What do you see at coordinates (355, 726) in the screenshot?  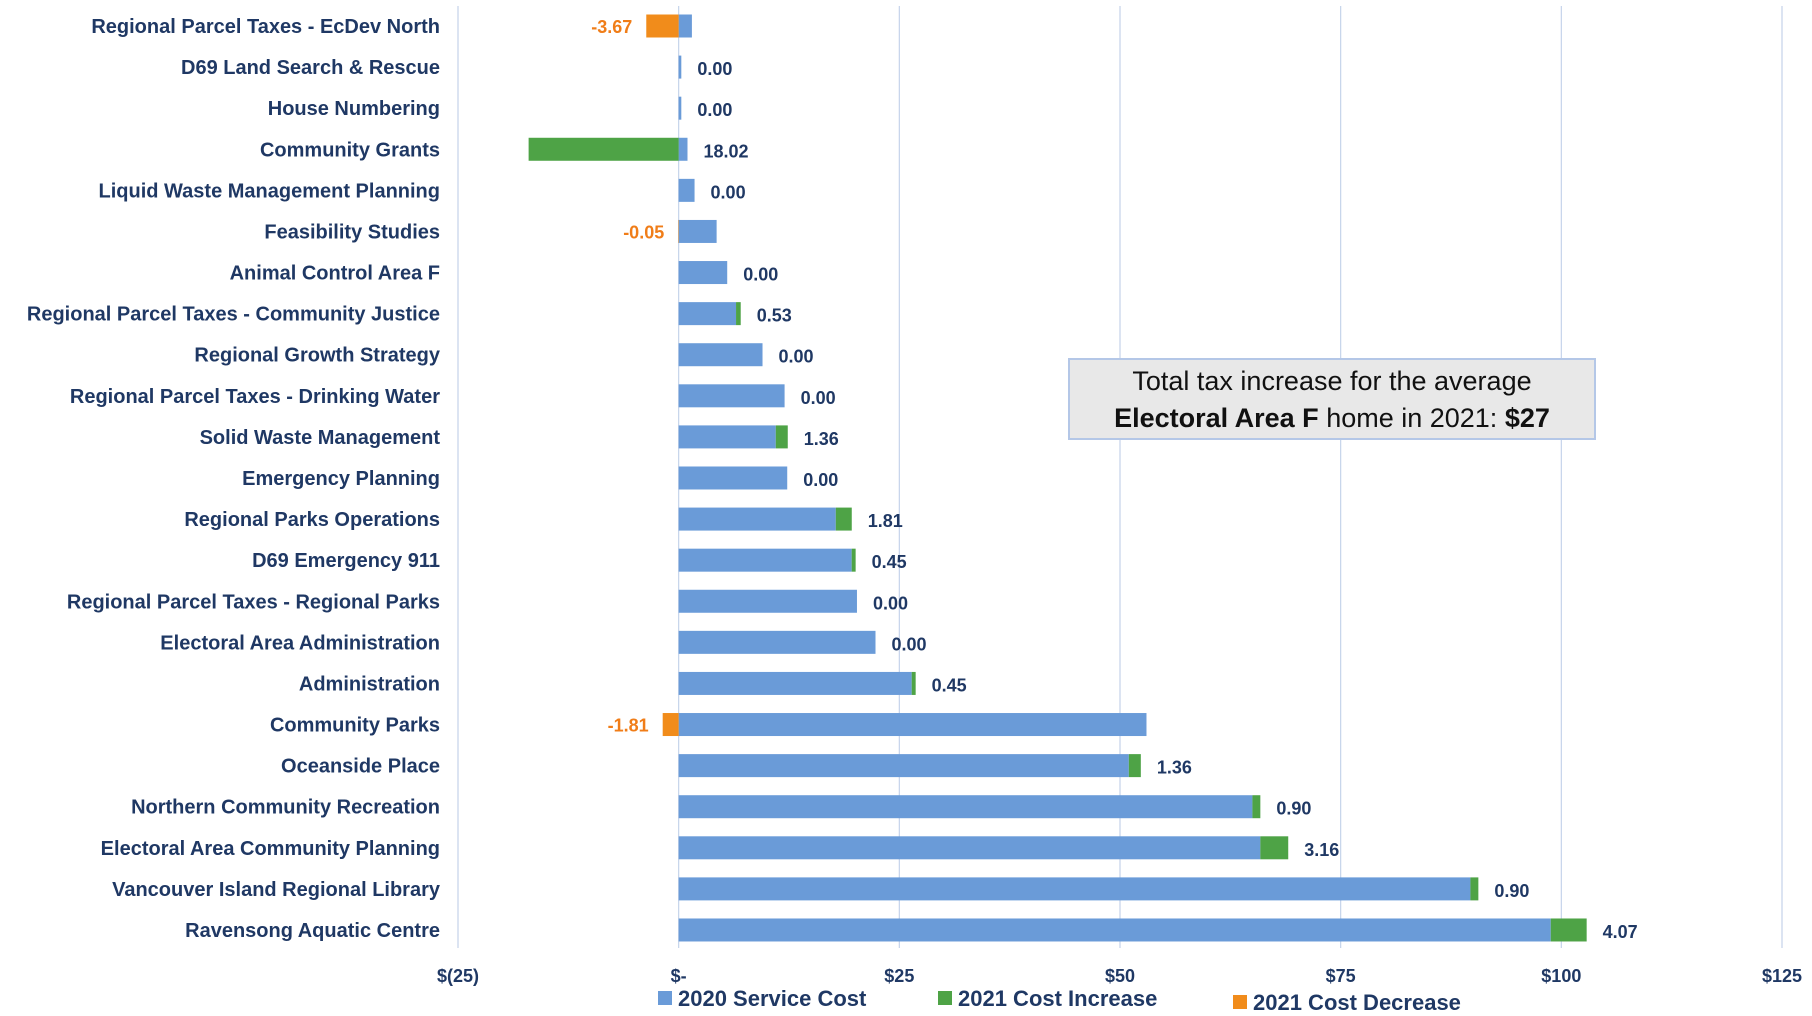 I see `category-label-17: Community Parks` at bounding box center [355, 726].